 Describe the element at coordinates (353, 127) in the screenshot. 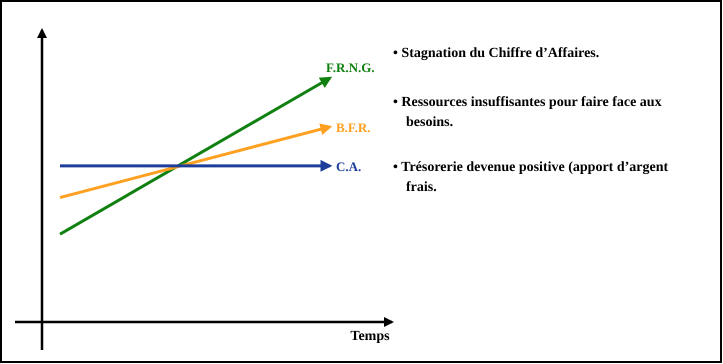

I see `series-label: B.F.R.` at that location.